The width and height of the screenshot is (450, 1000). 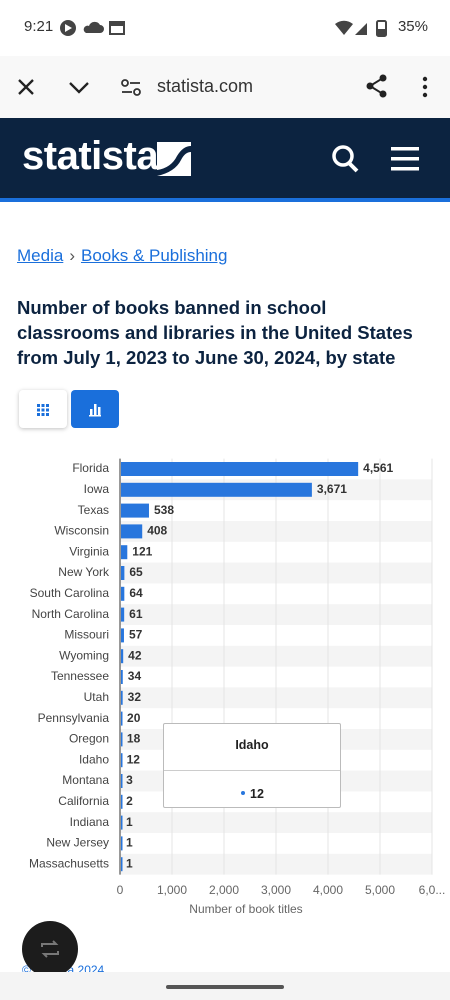 I want to click on chart-view-button, so click(x=95, y=409).